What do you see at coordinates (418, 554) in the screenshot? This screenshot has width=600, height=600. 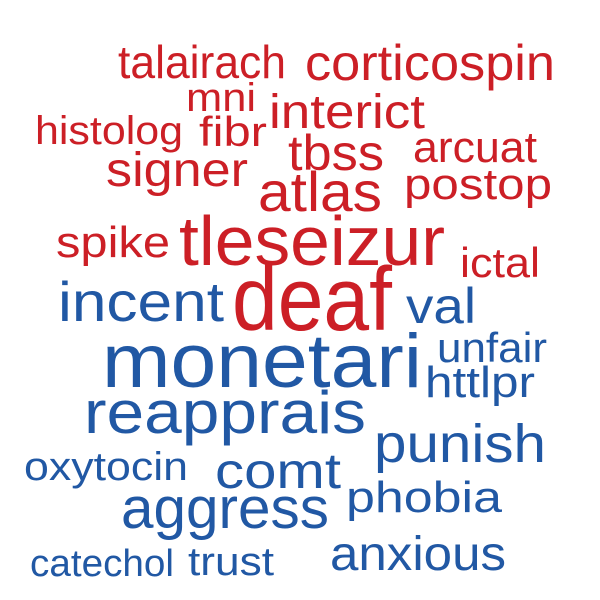 I see `word-anxious: anxious` at bounding box center [418, 554].